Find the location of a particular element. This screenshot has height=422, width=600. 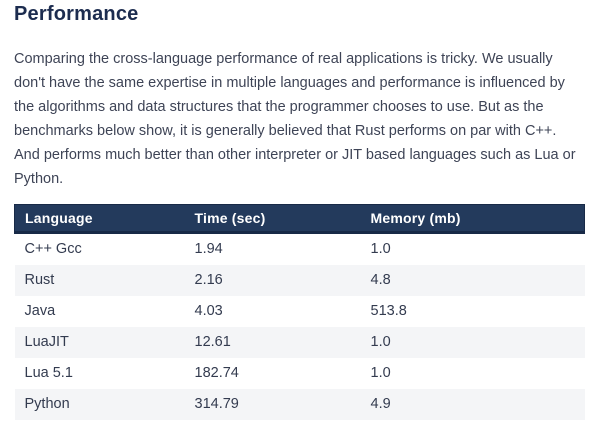

table-row: LuaJIT 12.61 1.0 is located at coordinates (299, 342).